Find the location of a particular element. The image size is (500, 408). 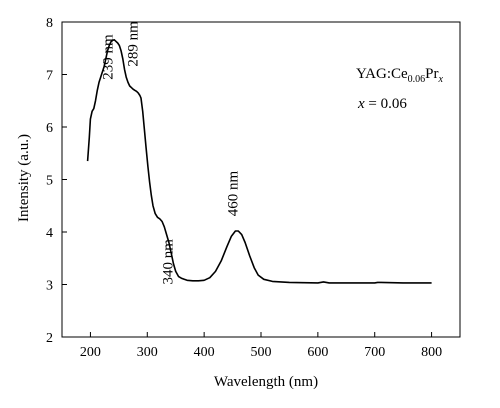

y-tick-label-8: 8 is located at coordinates (49, 23).